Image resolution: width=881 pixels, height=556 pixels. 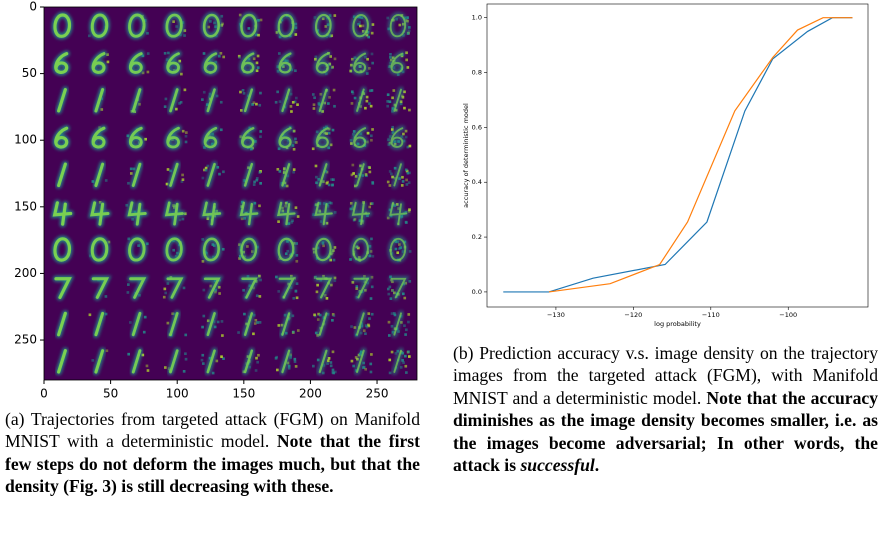 What do you see at coordinates (25, 340) in the screenshot?
I see `y-tick-label: 250` at bounding box center [25, 340].